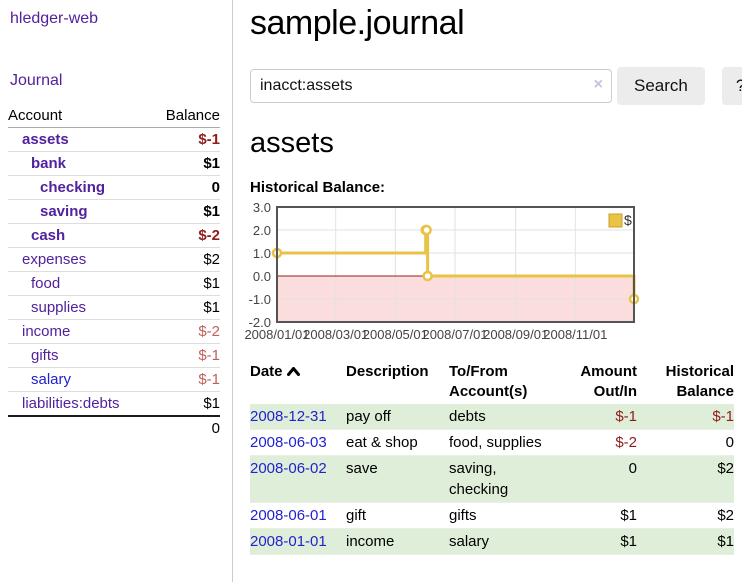 This screenshot has width=742, height=582. Describe the element at coordinates (54, 259) in the screenshot. I see `sidebar-account-link-expenses: expenses` at that location.